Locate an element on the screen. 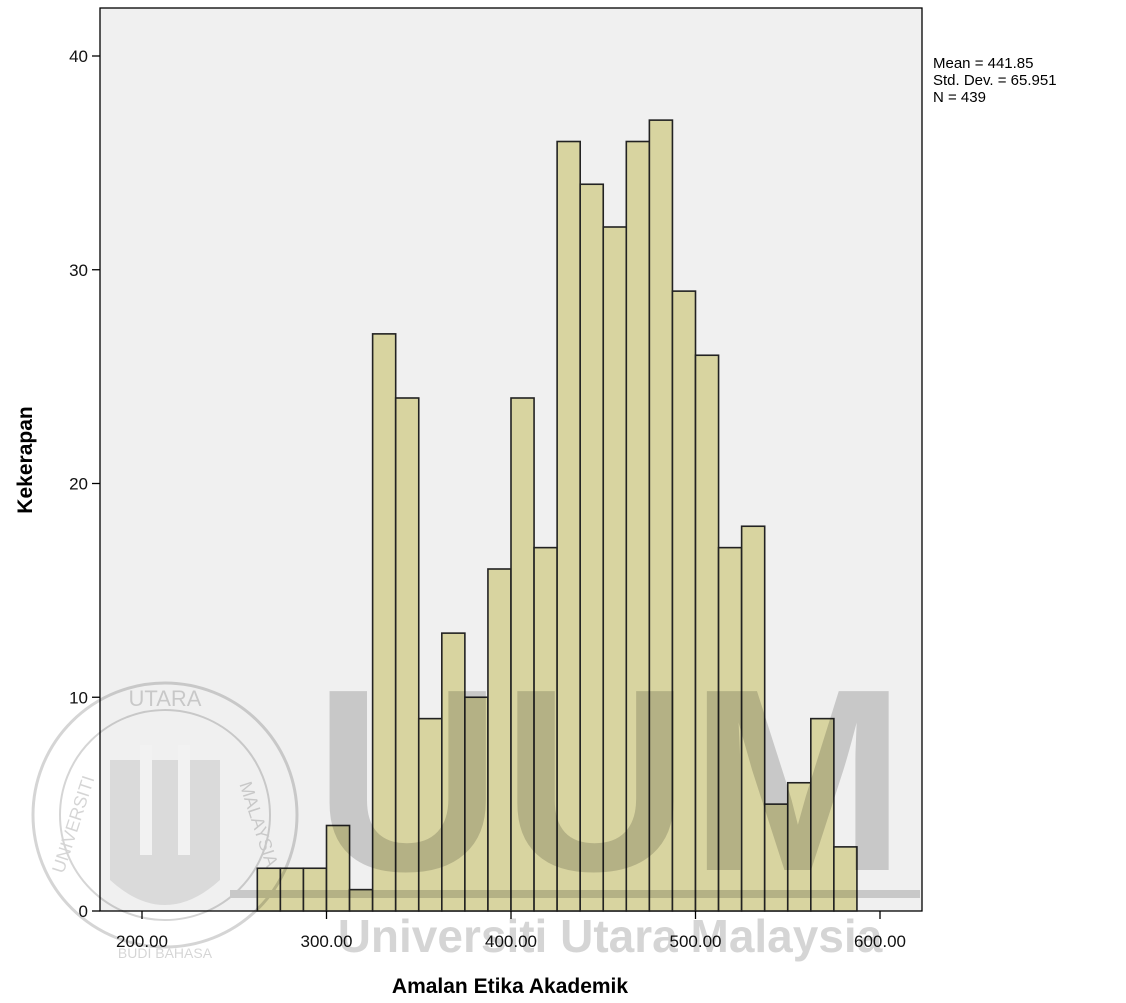 The width and height of the screenshot is (1126, 1003). svg-text: UNIVERSITI is located at coordinates (73, 824).